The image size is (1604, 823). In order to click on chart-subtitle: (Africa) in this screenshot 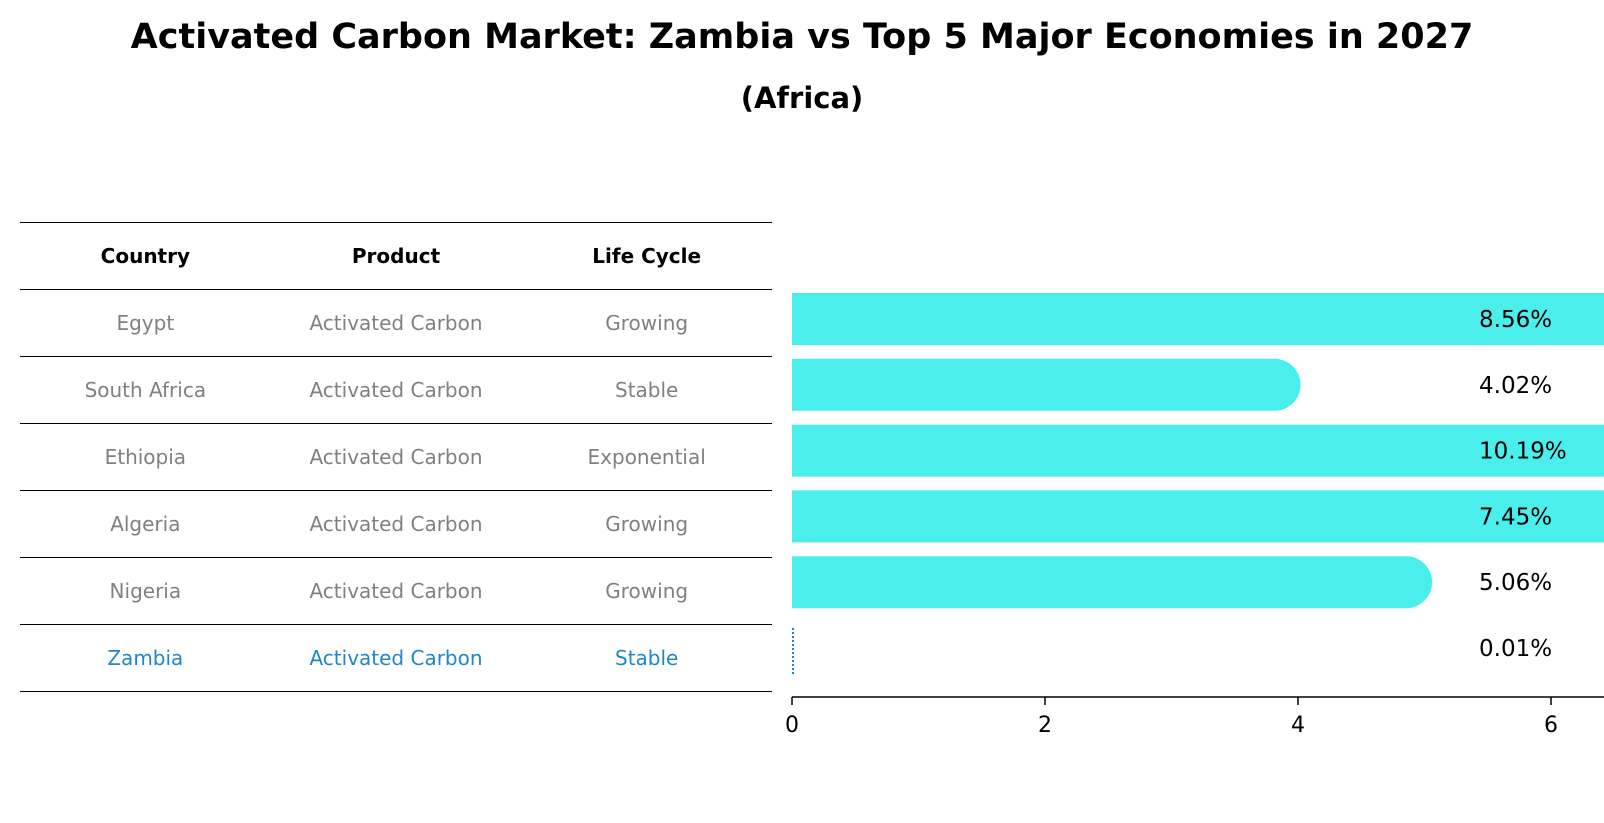, I will do `click(802, 98)`.